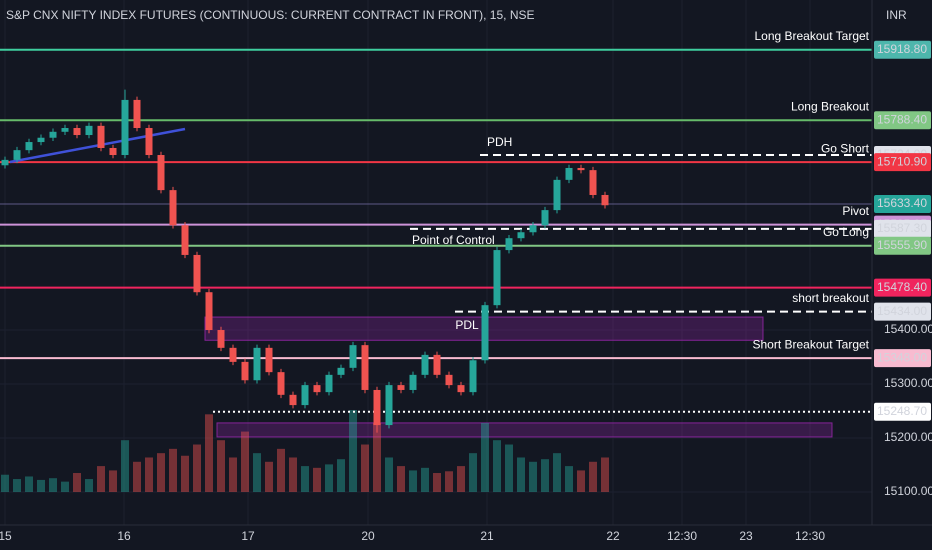 Image resolution: width=932 pixels, height=550 pixels. What do you see at coordinates (811, 36) in the screenshot?
I see `level-name: Long Breakout Target` at bounding box center [811, 36].